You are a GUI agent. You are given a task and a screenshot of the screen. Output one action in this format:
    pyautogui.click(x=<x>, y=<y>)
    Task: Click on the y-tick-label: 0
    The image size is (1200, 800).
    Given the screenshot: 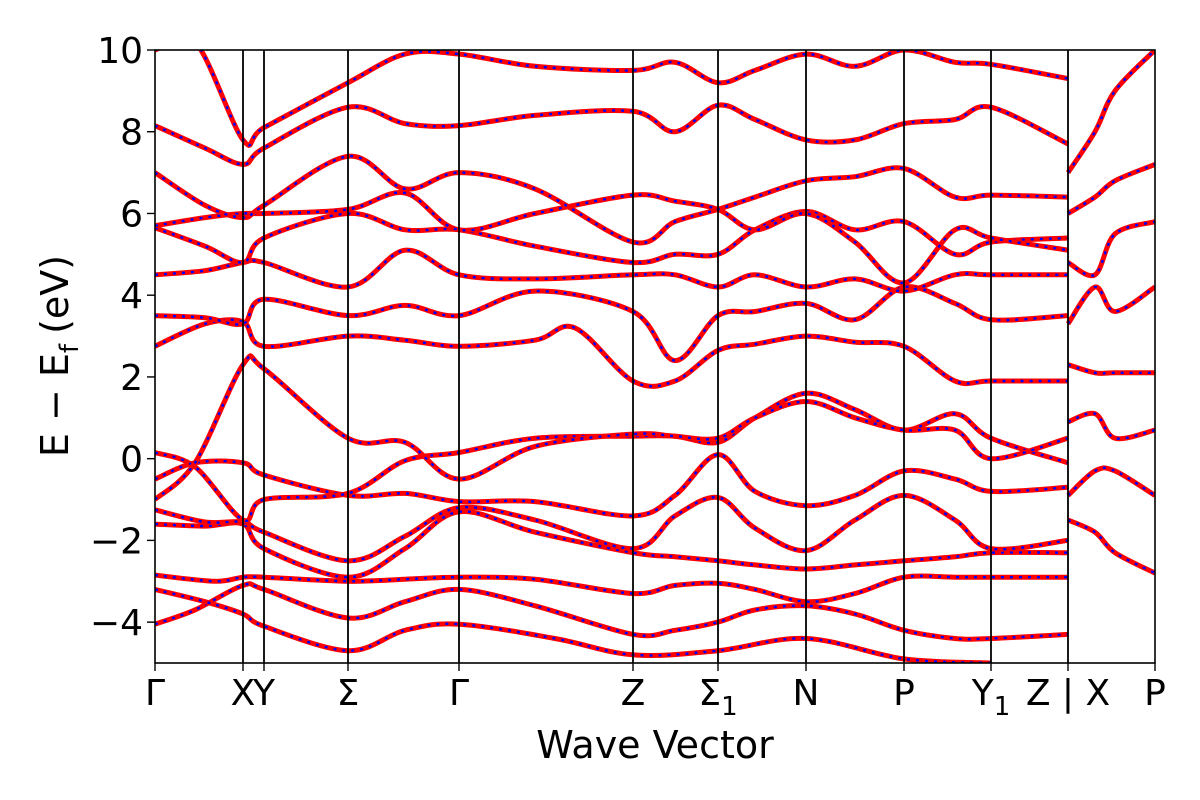 What is the action you would take?
    pyautogui.click(x=131, y=460)
    